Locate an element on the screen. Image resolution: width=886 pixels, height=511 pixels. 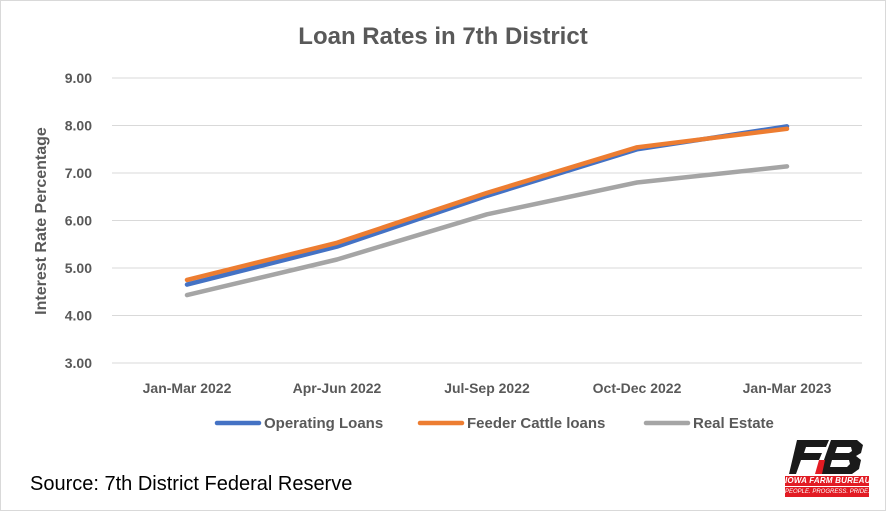
chart-title: Loan Rates in 7th District is located at coordinates (442, 36).